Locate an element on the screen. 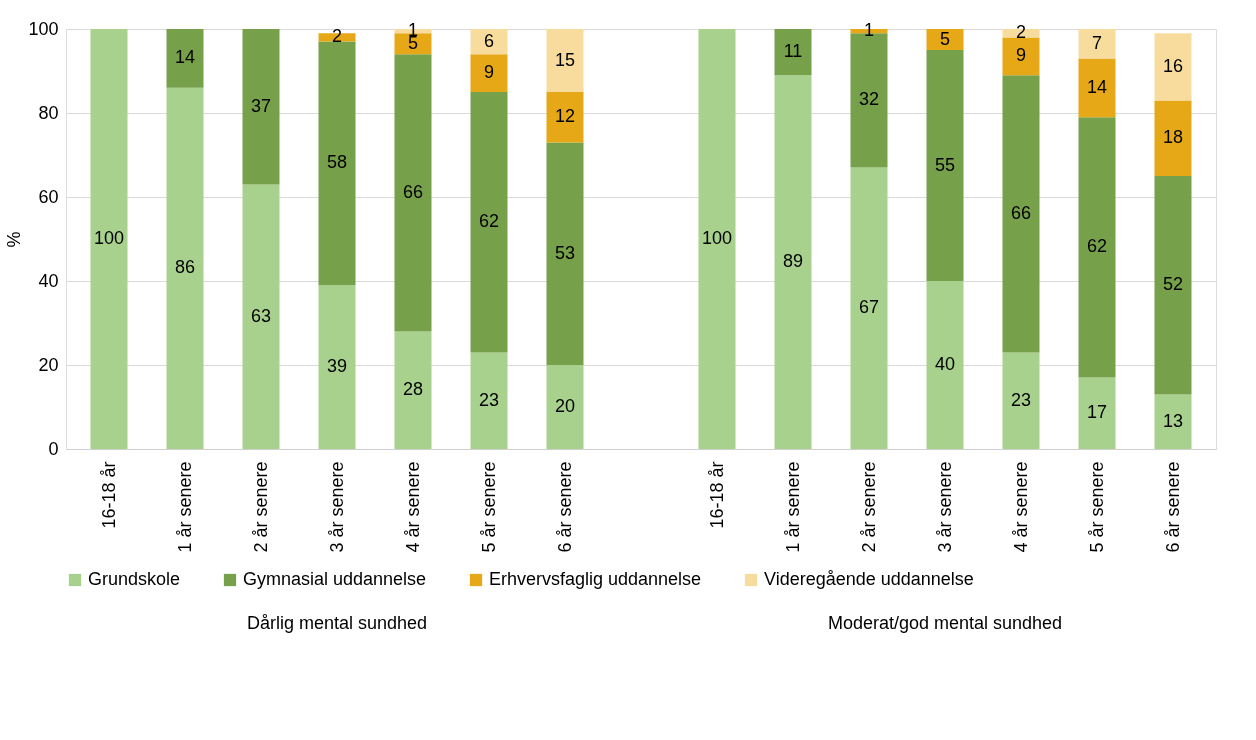 The height and width of the screenshot is (740, 1256). data-label: 53 is located at coordinates (565, 252).